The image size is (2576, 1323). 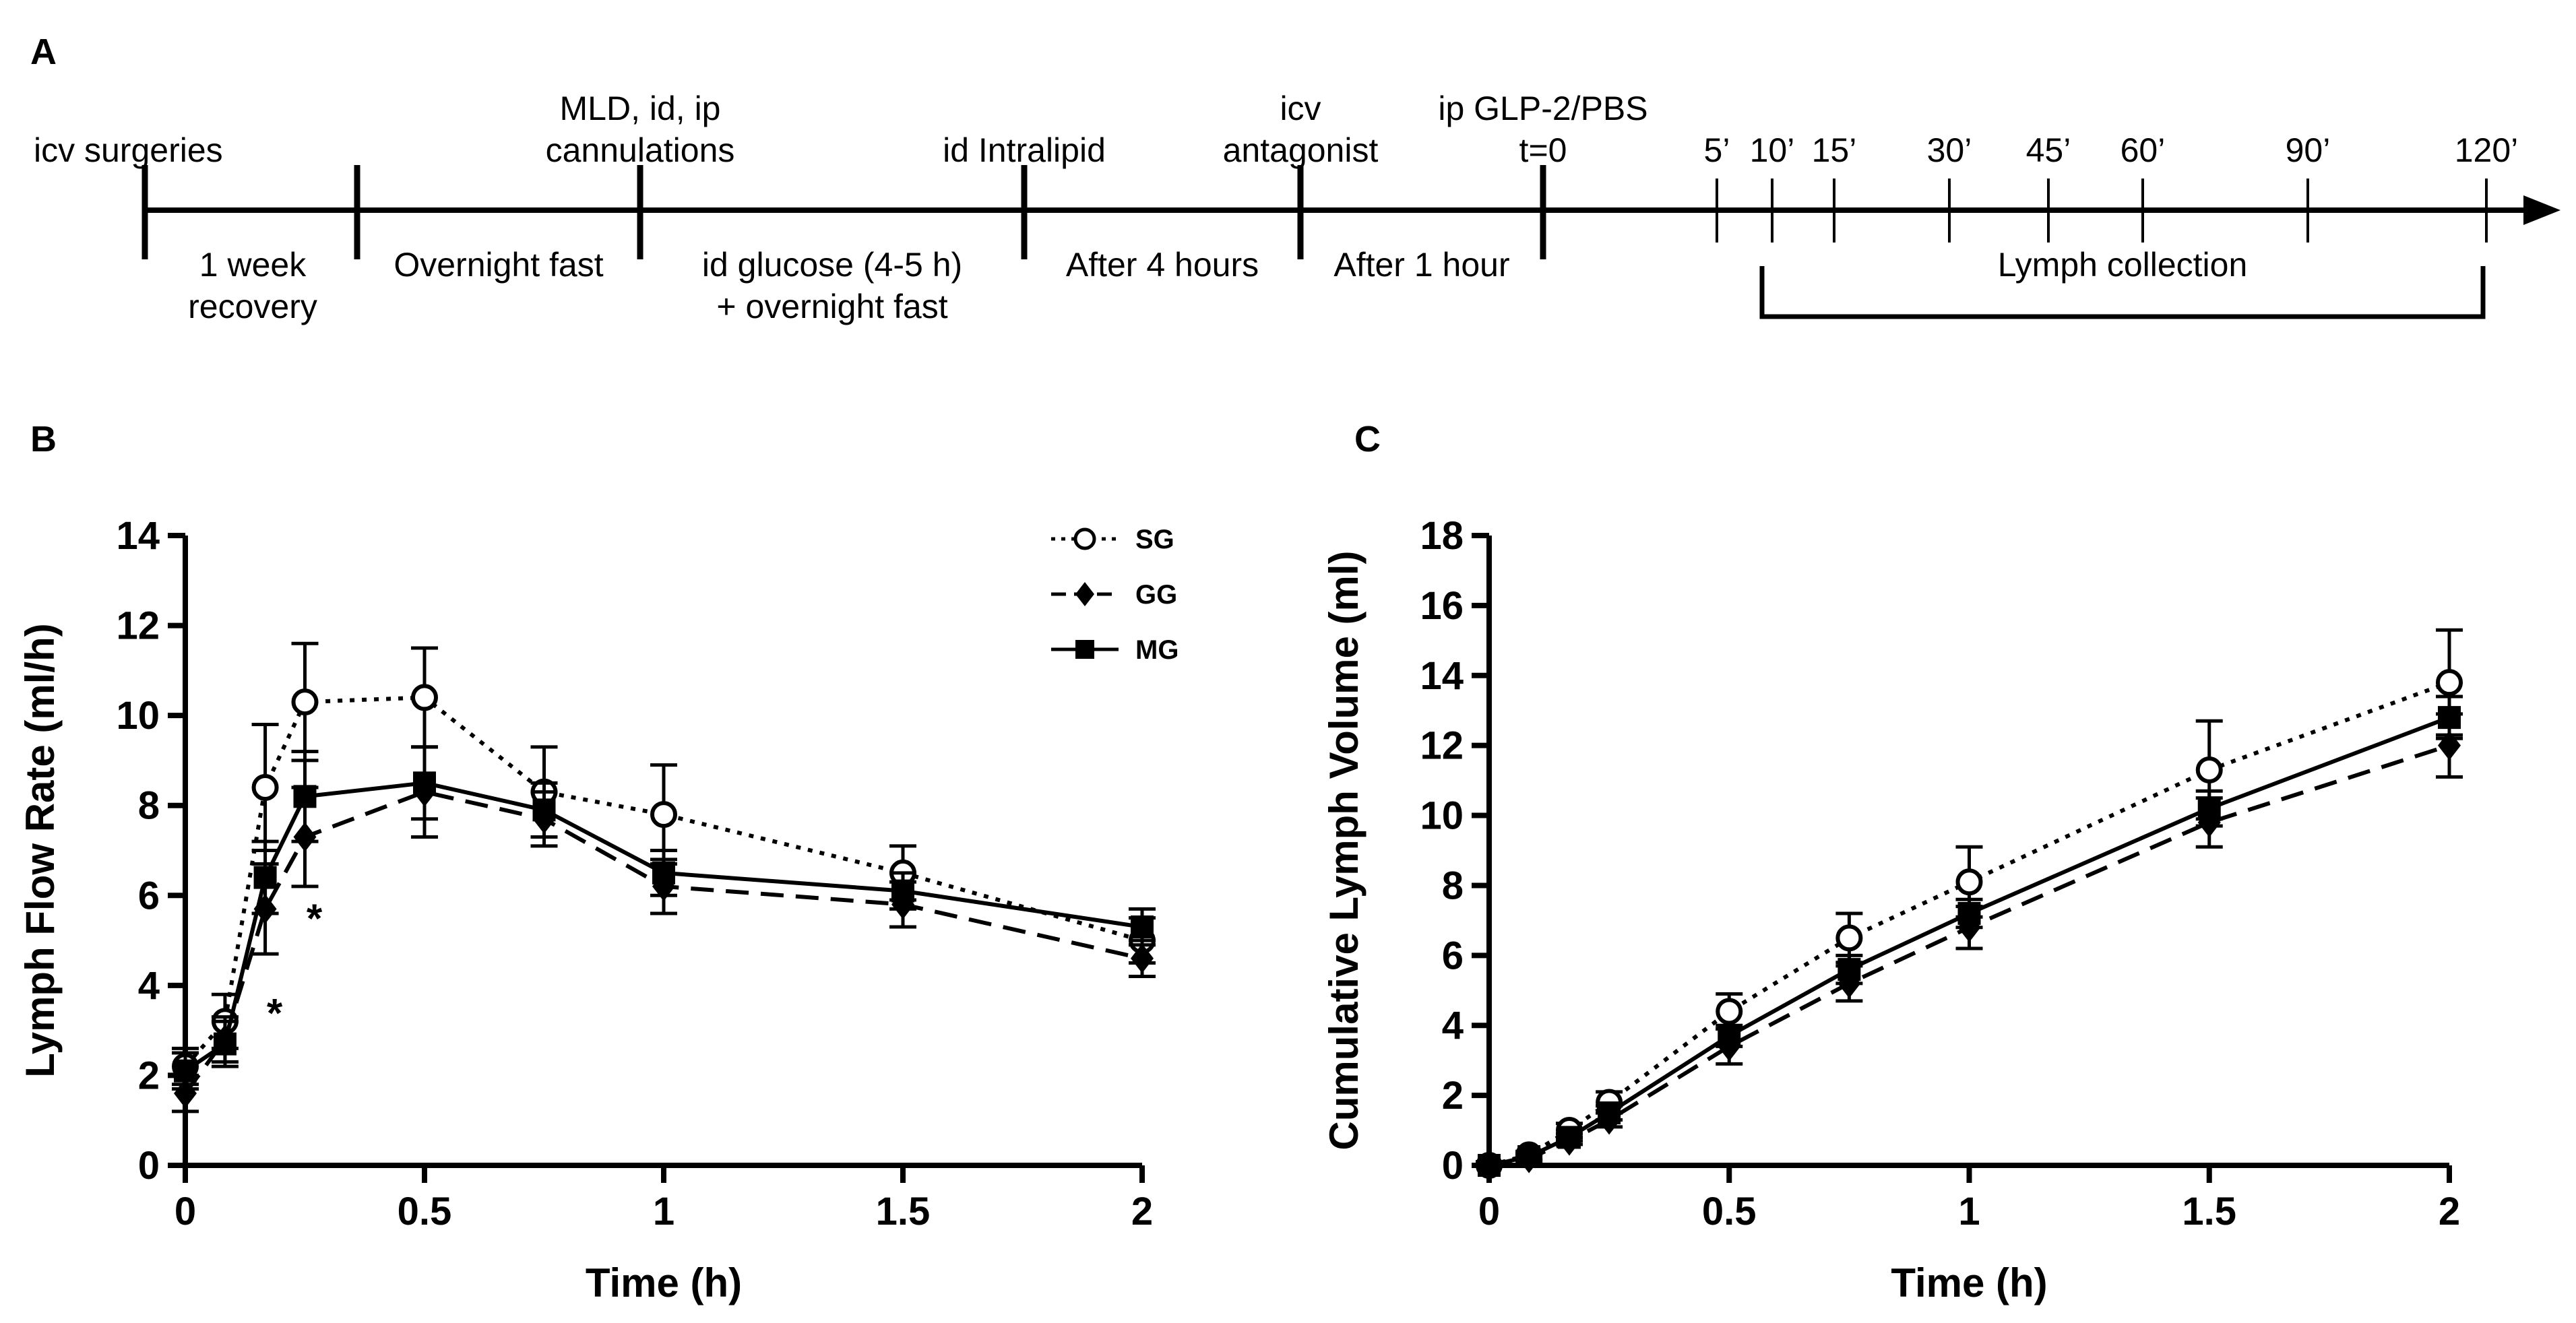 I want to click on legend-label-gg: GG, so click(x=1156, y=595).